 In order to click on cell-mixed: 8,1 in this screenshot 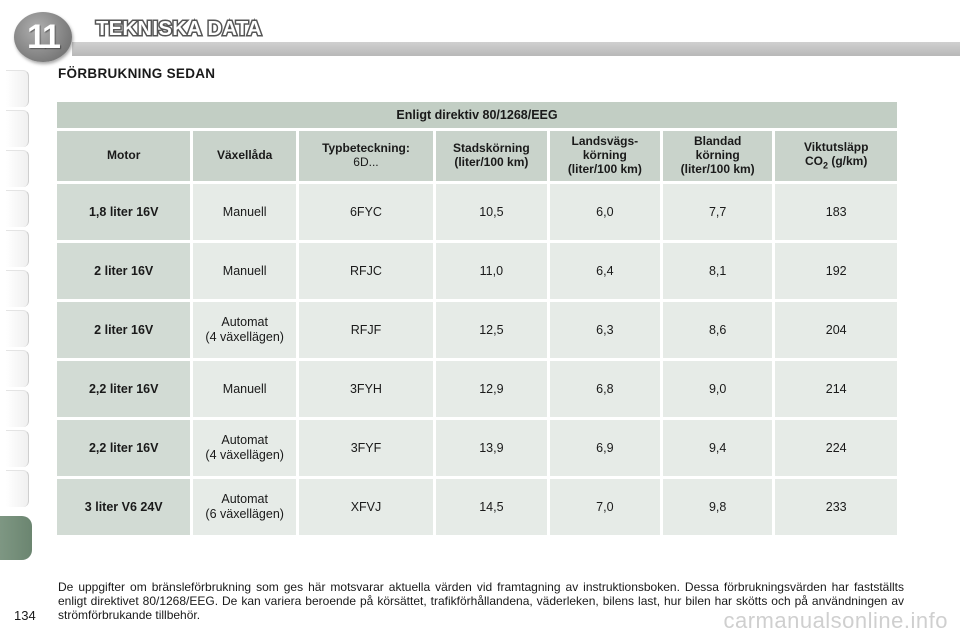, I will do `click(717, 271)`.